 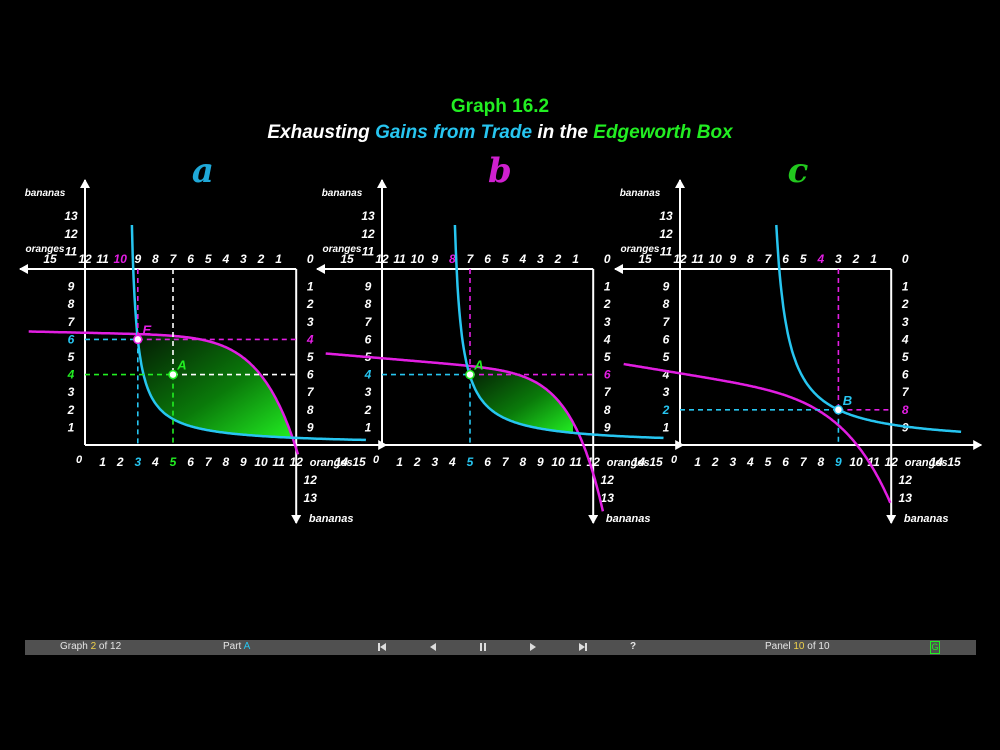 I want to click on previous-button, so click(x=433, y=647).